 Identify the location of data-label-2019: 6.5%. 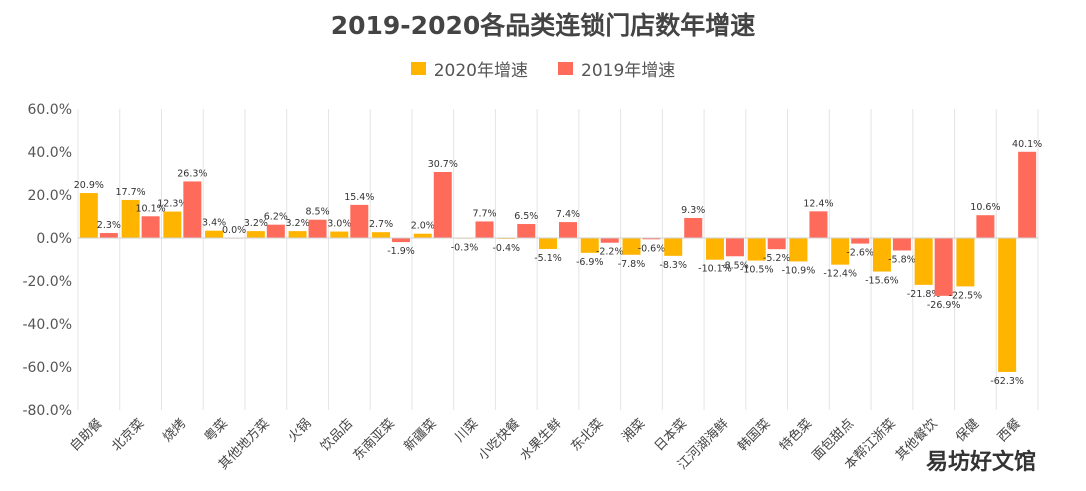
(526, 216).